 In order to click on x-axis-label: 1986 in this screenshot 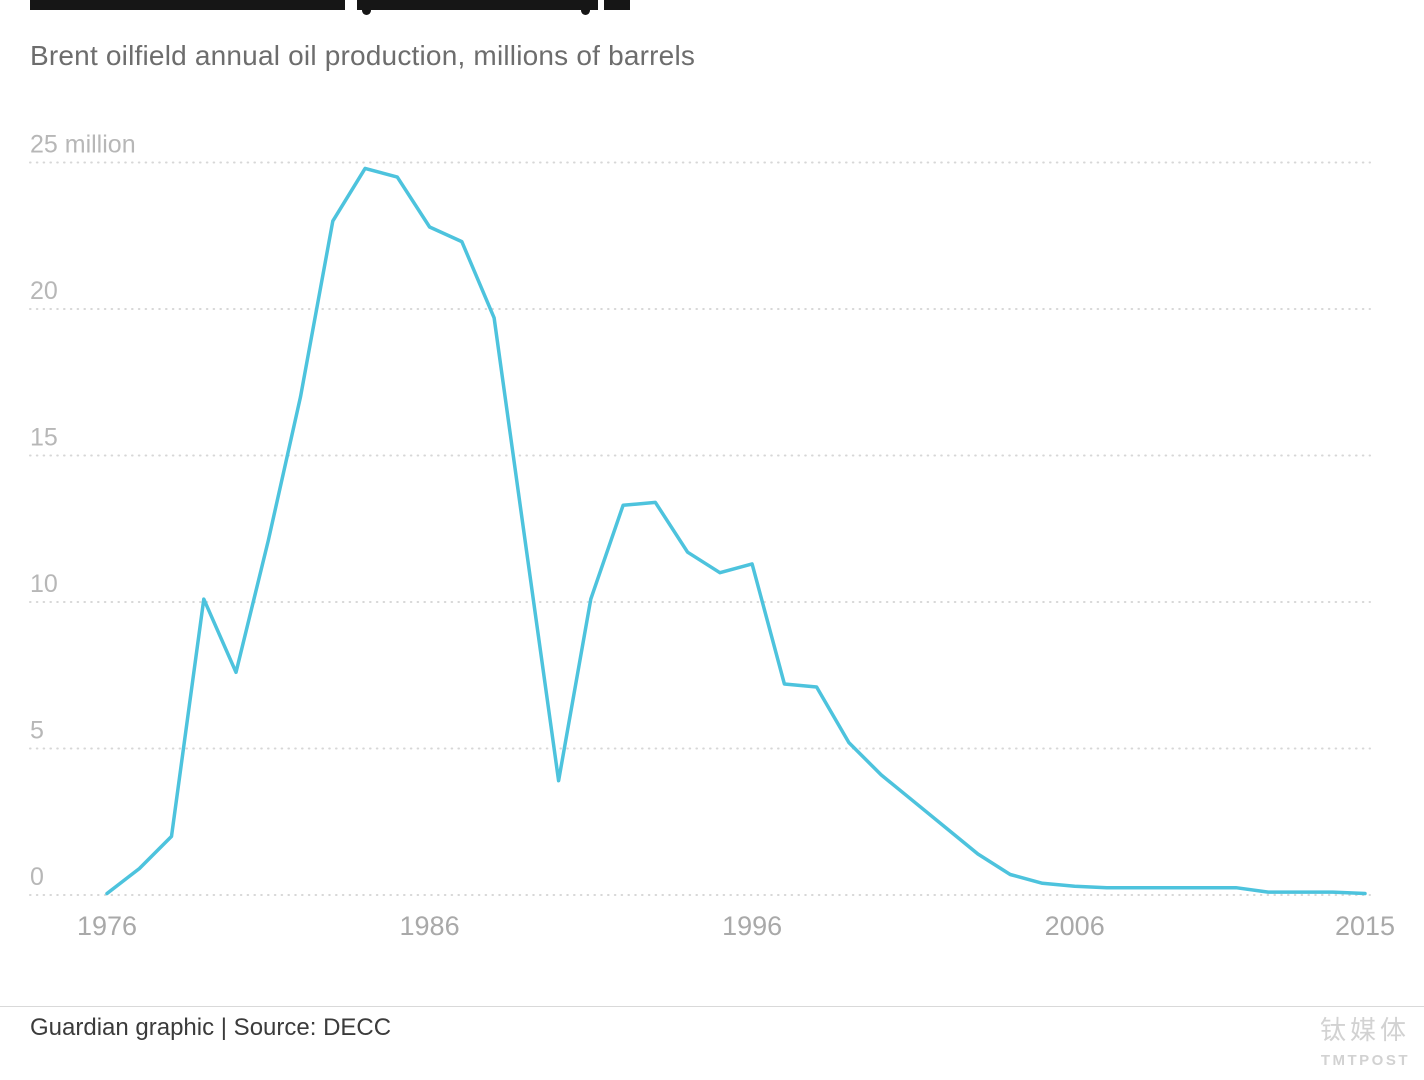, I will do `click(430, 926)`.